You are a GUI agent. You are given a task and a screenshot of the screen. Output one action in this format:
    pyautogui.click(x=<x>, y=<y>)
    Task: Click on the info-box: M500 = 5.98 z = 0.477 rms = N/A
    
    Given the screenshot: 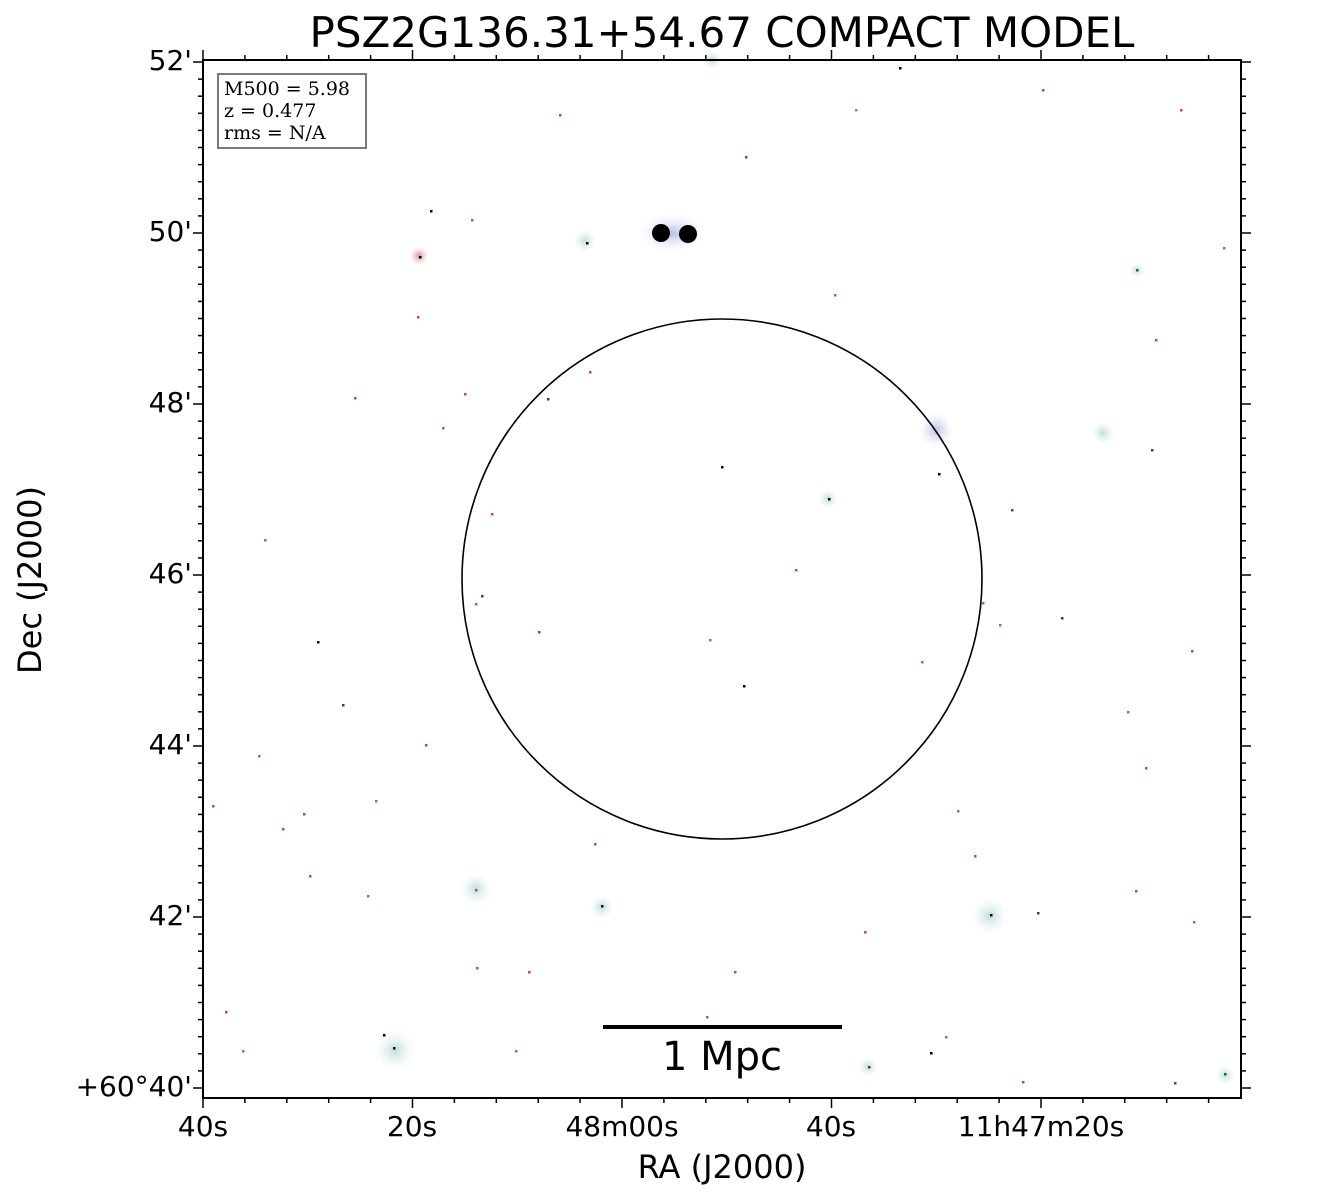 What is the action you would take?
    pyautogui.click(x=292, y=111)
    